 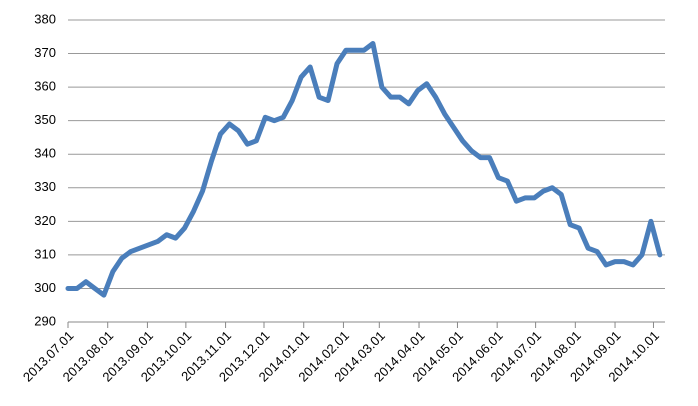 What do you see at coordinates (45, 52) in the screenshot?
I see `y-tick-label: 370` at bounding box center [45, 52].